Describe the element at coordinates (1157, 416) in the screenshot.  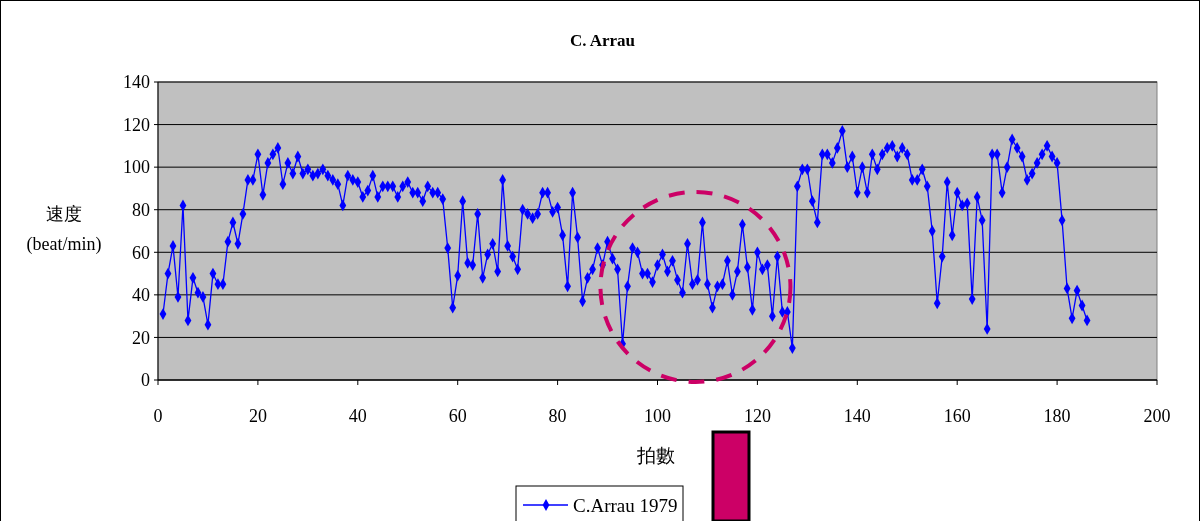
I see `x-tick-label: 200` at that location.